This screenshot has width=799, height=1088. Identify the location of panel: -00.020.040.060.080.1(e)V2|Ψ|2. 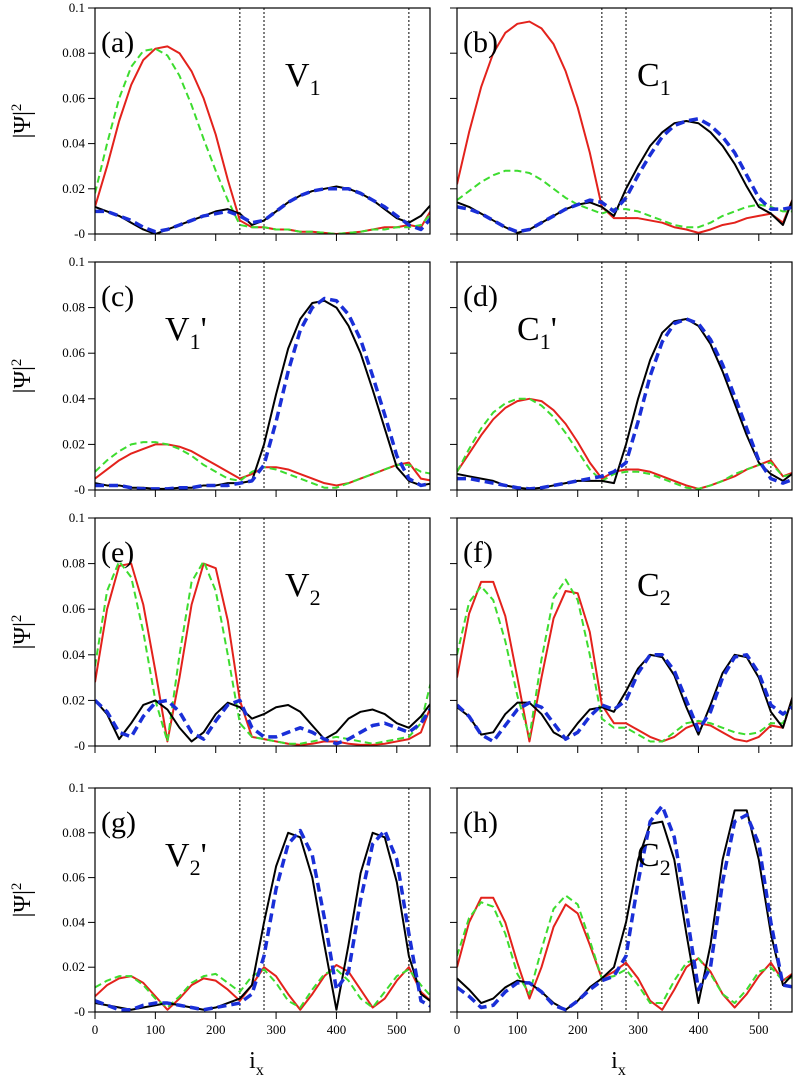
(220, 631).